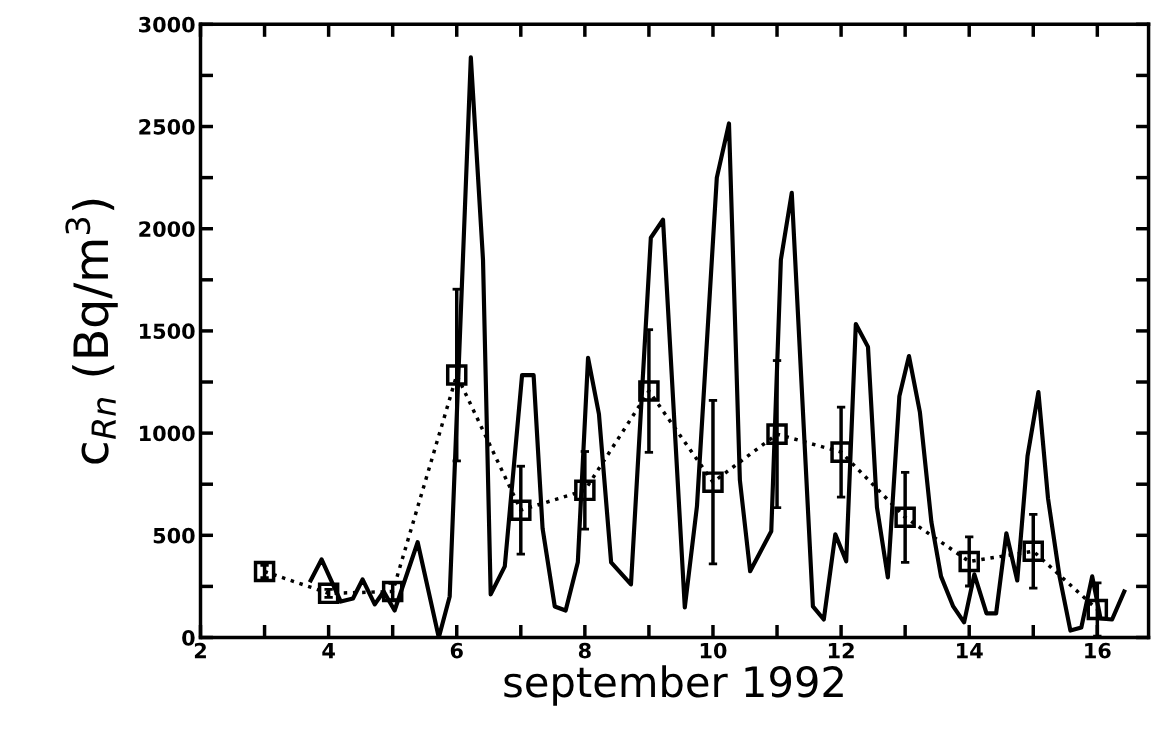  What do you see at coordinates (167, 229) in the screenshot?
I see `y-tick-label: 2000` at bounding box center [167, 229].